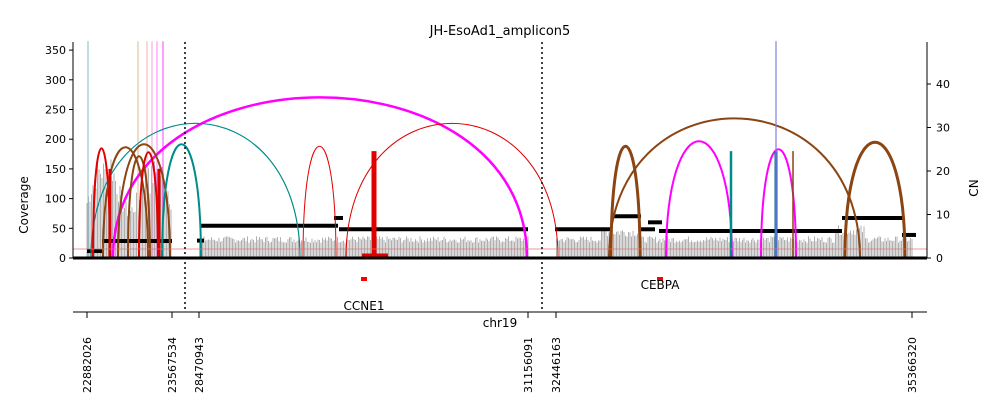  Describe the element at coordinates (172, 365) in the screenshot. I see `x-tick-label: 23567534` at that location.